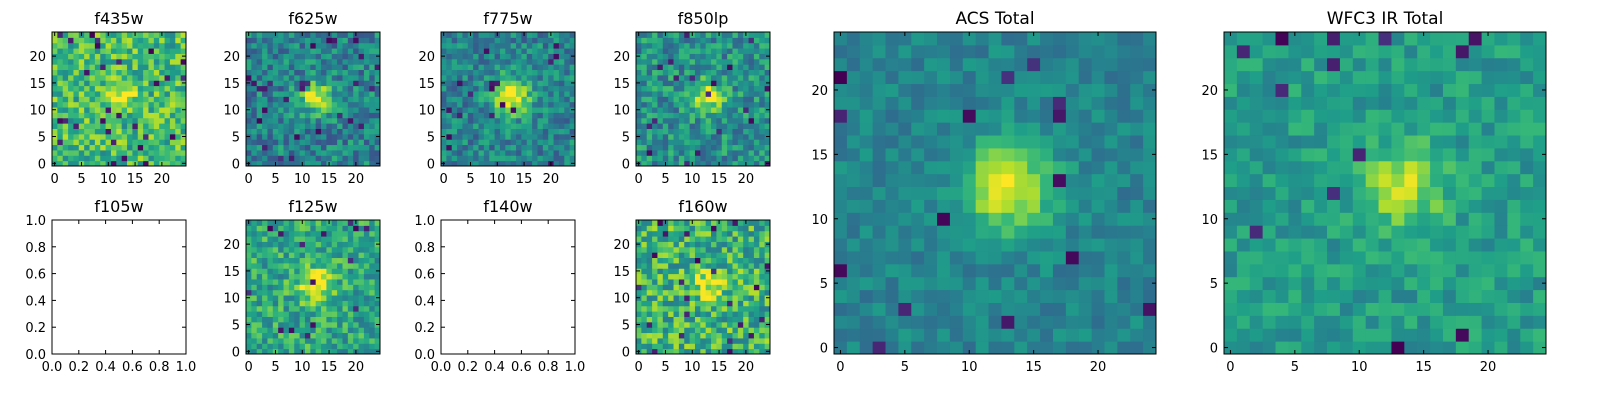  What do you see at coordinates (626, 326) in the screenshot?
I see `y-tick-label: 5` at bounding box center [626, 326].